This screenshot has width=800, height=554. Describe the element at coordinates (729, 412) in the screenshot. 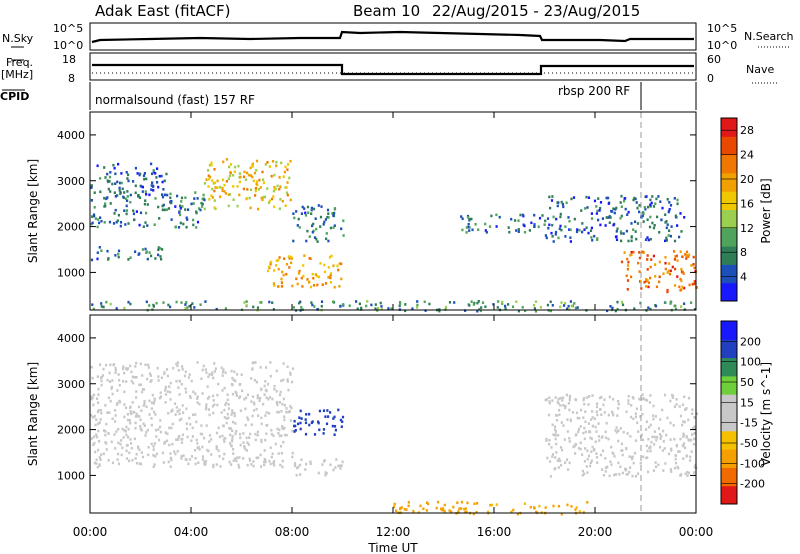

I see `colorbar-frame` at that location.